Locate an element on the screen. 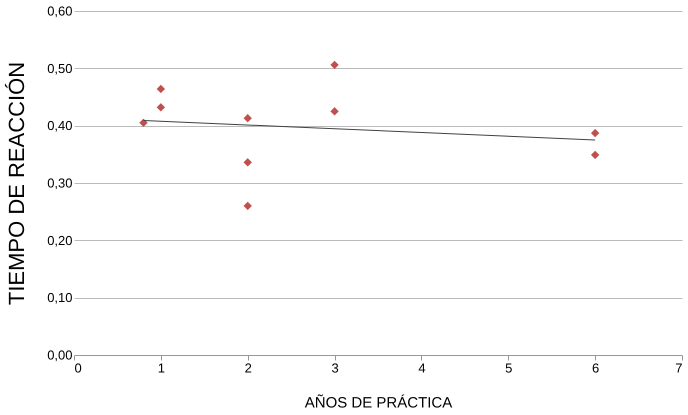 The height and width of the screenshot is (415, 688). x-tick-label: 2 is located at coordinates (248, 368).